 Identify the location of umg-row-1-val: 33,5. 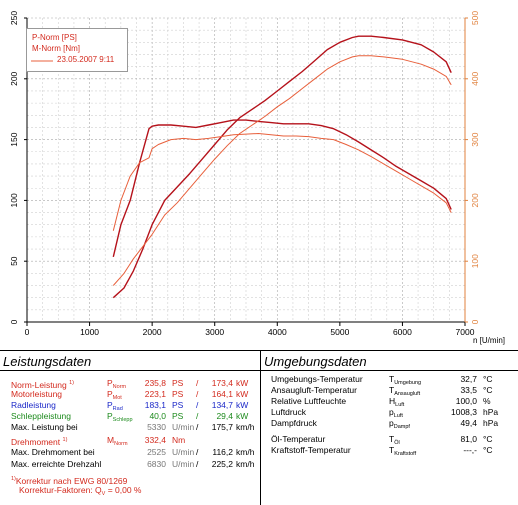
(468, 390).